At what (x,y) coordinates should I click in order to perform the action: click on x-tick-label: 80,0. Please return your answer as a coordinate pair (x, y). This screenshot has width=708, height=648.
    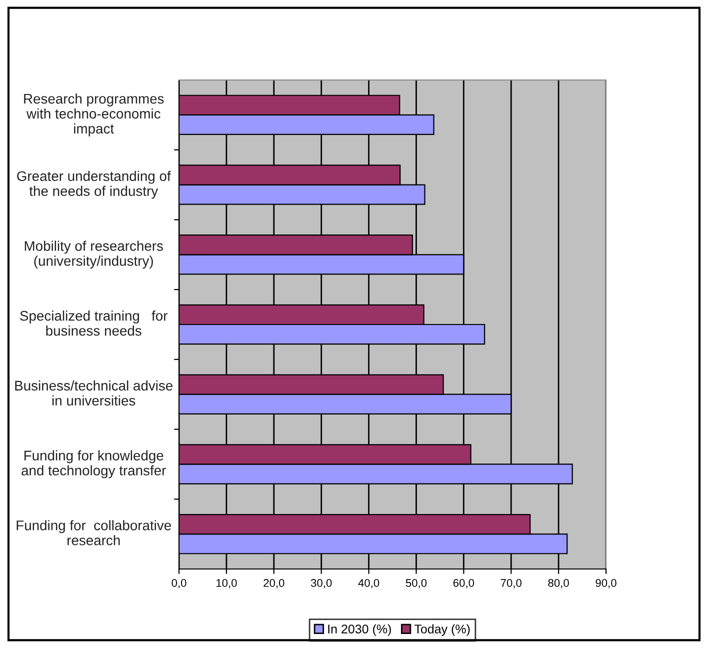
    Looking at the image, I should click on (558, 583).